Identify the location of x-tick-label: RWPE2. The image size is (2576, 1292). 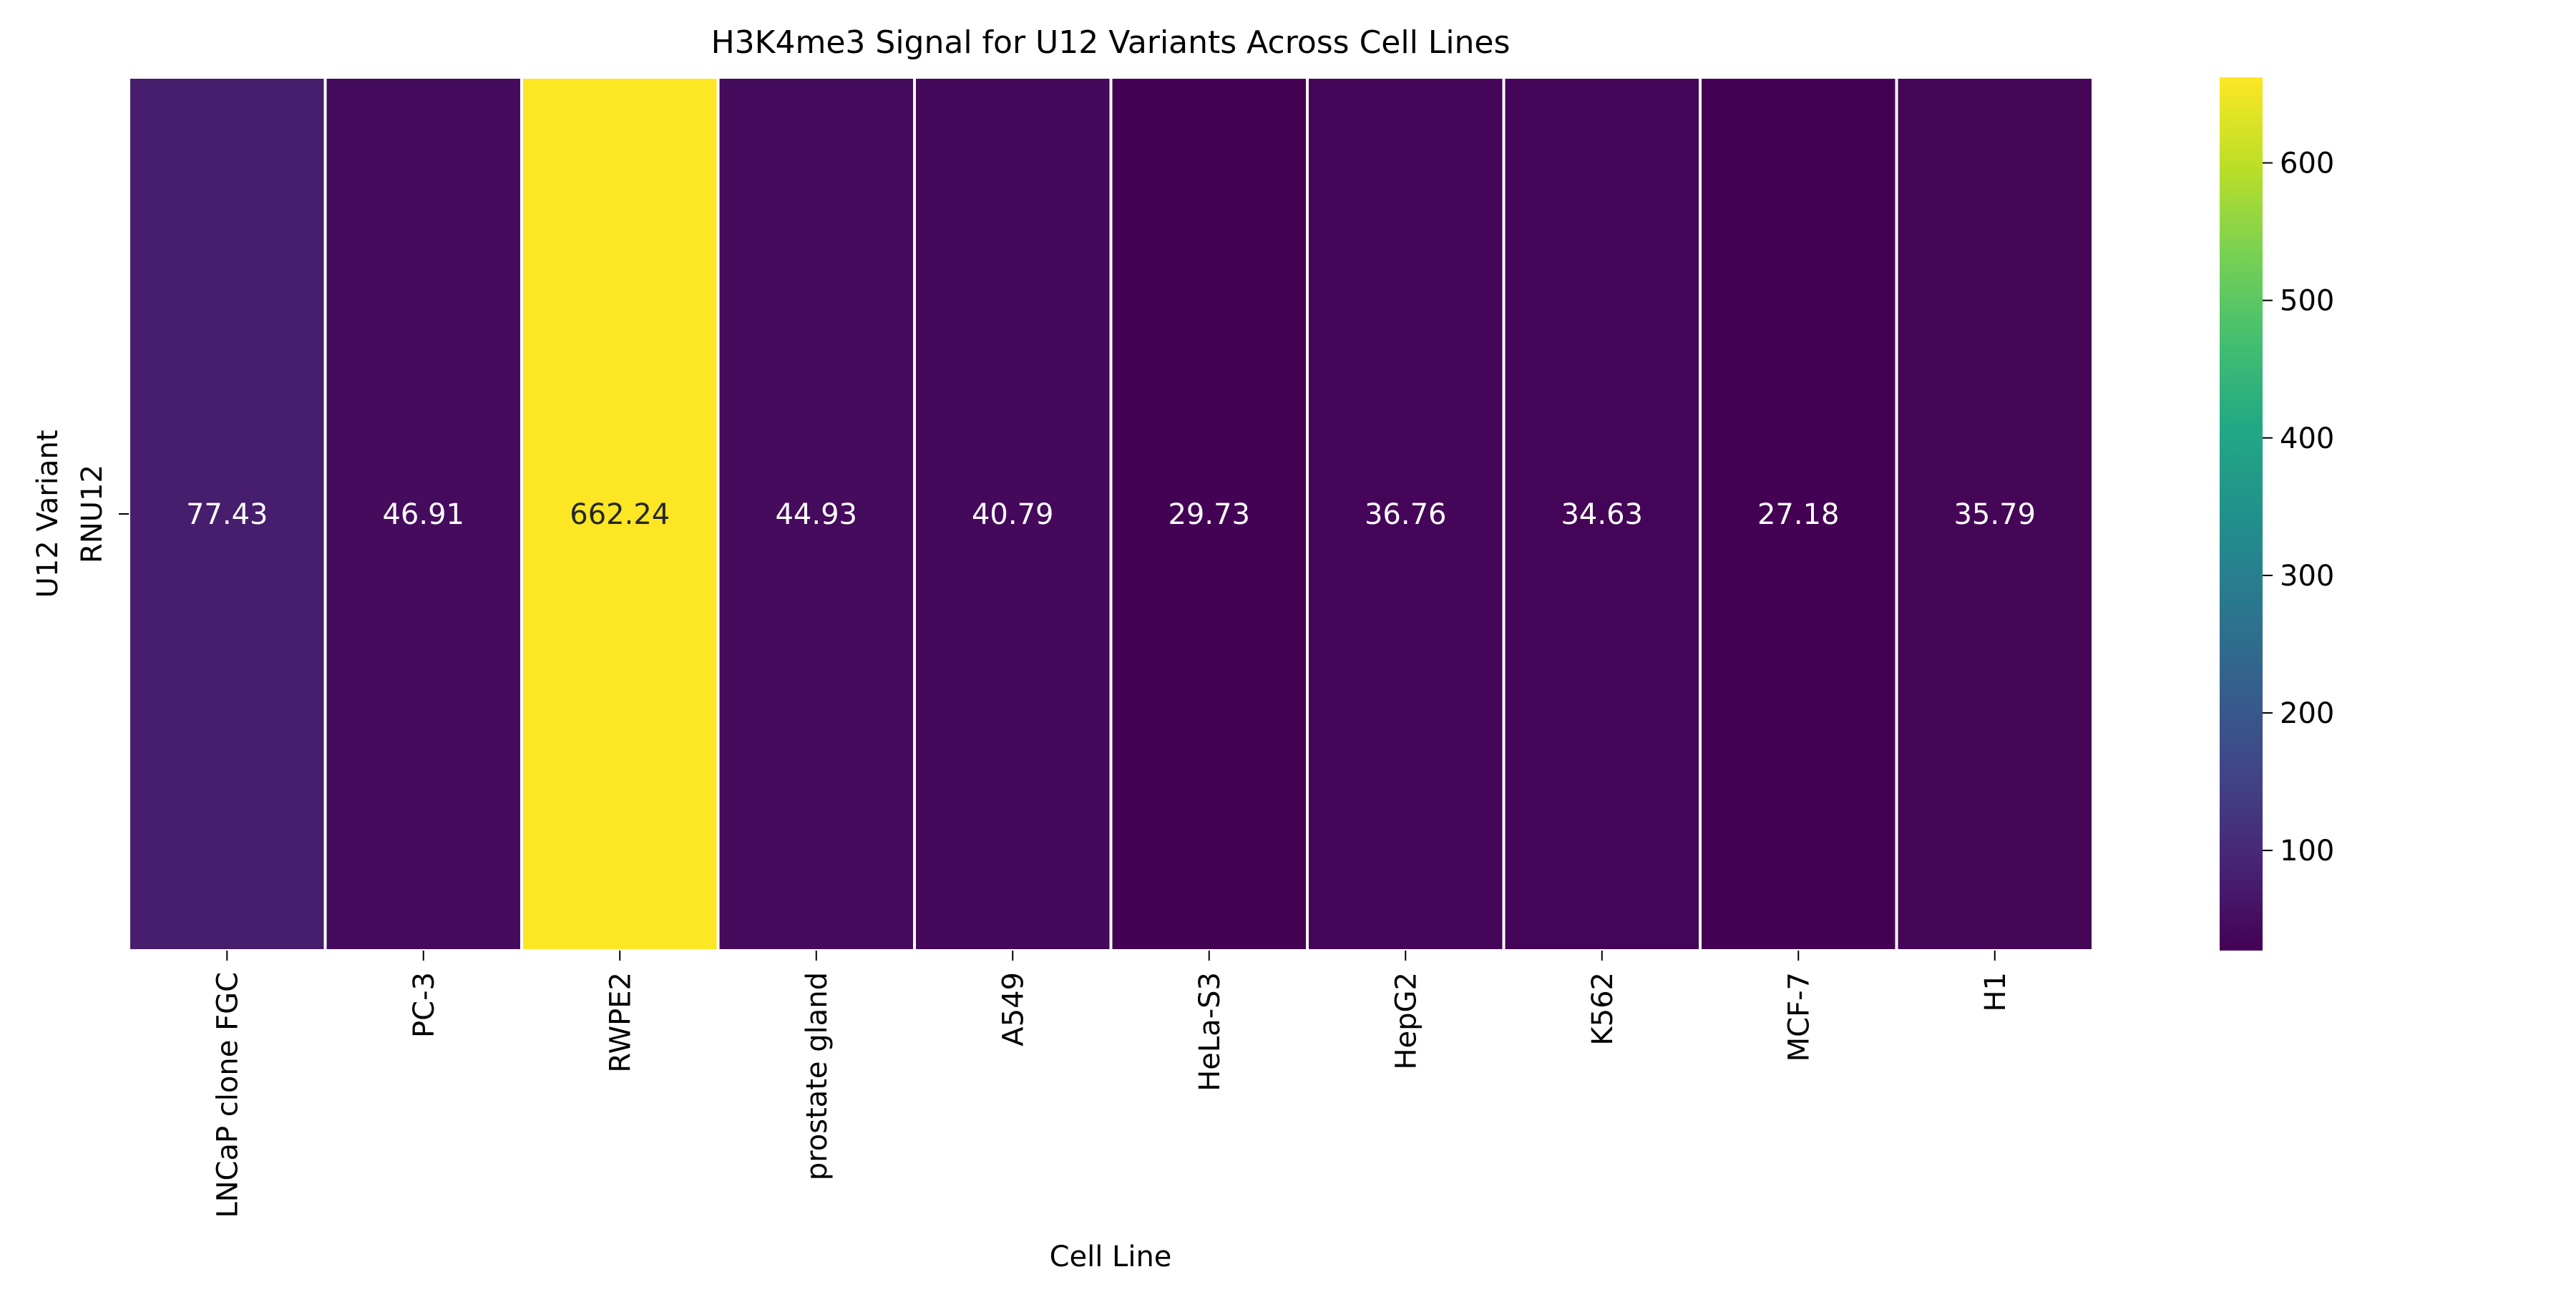
(620, 1022).